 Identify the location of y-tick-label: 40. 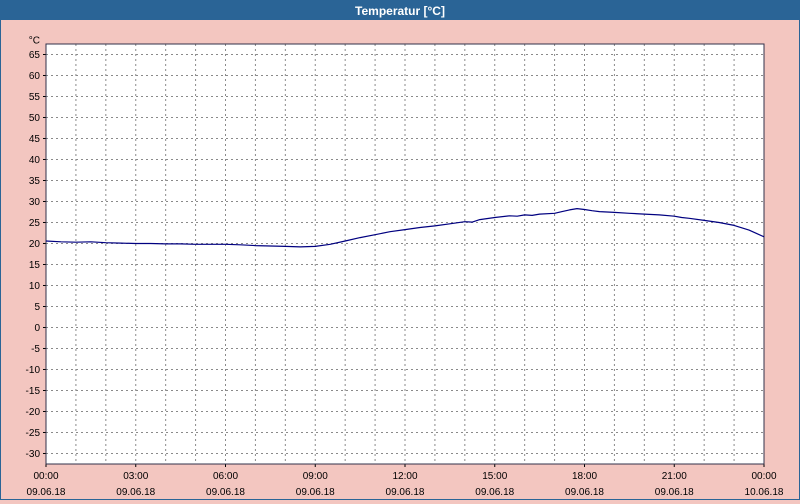
(35, 160).